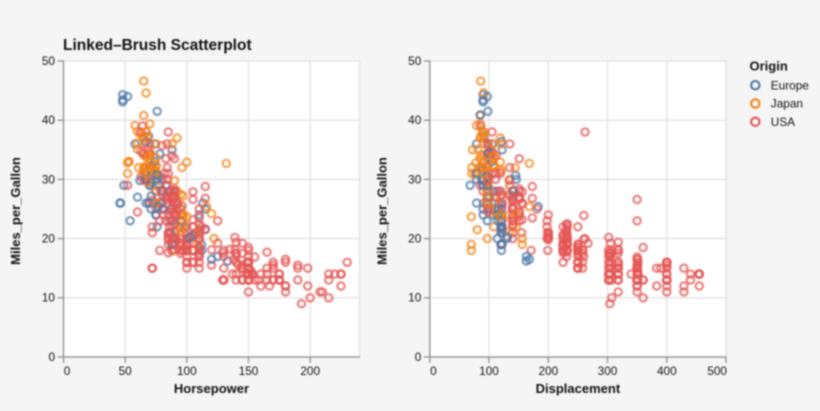 The height and width of the screenshot is (411, 820). Describe the element at coordinates (157, 45) in the screenshot. I see `svg-text: Linked–Brush Scatterplot` at that location.